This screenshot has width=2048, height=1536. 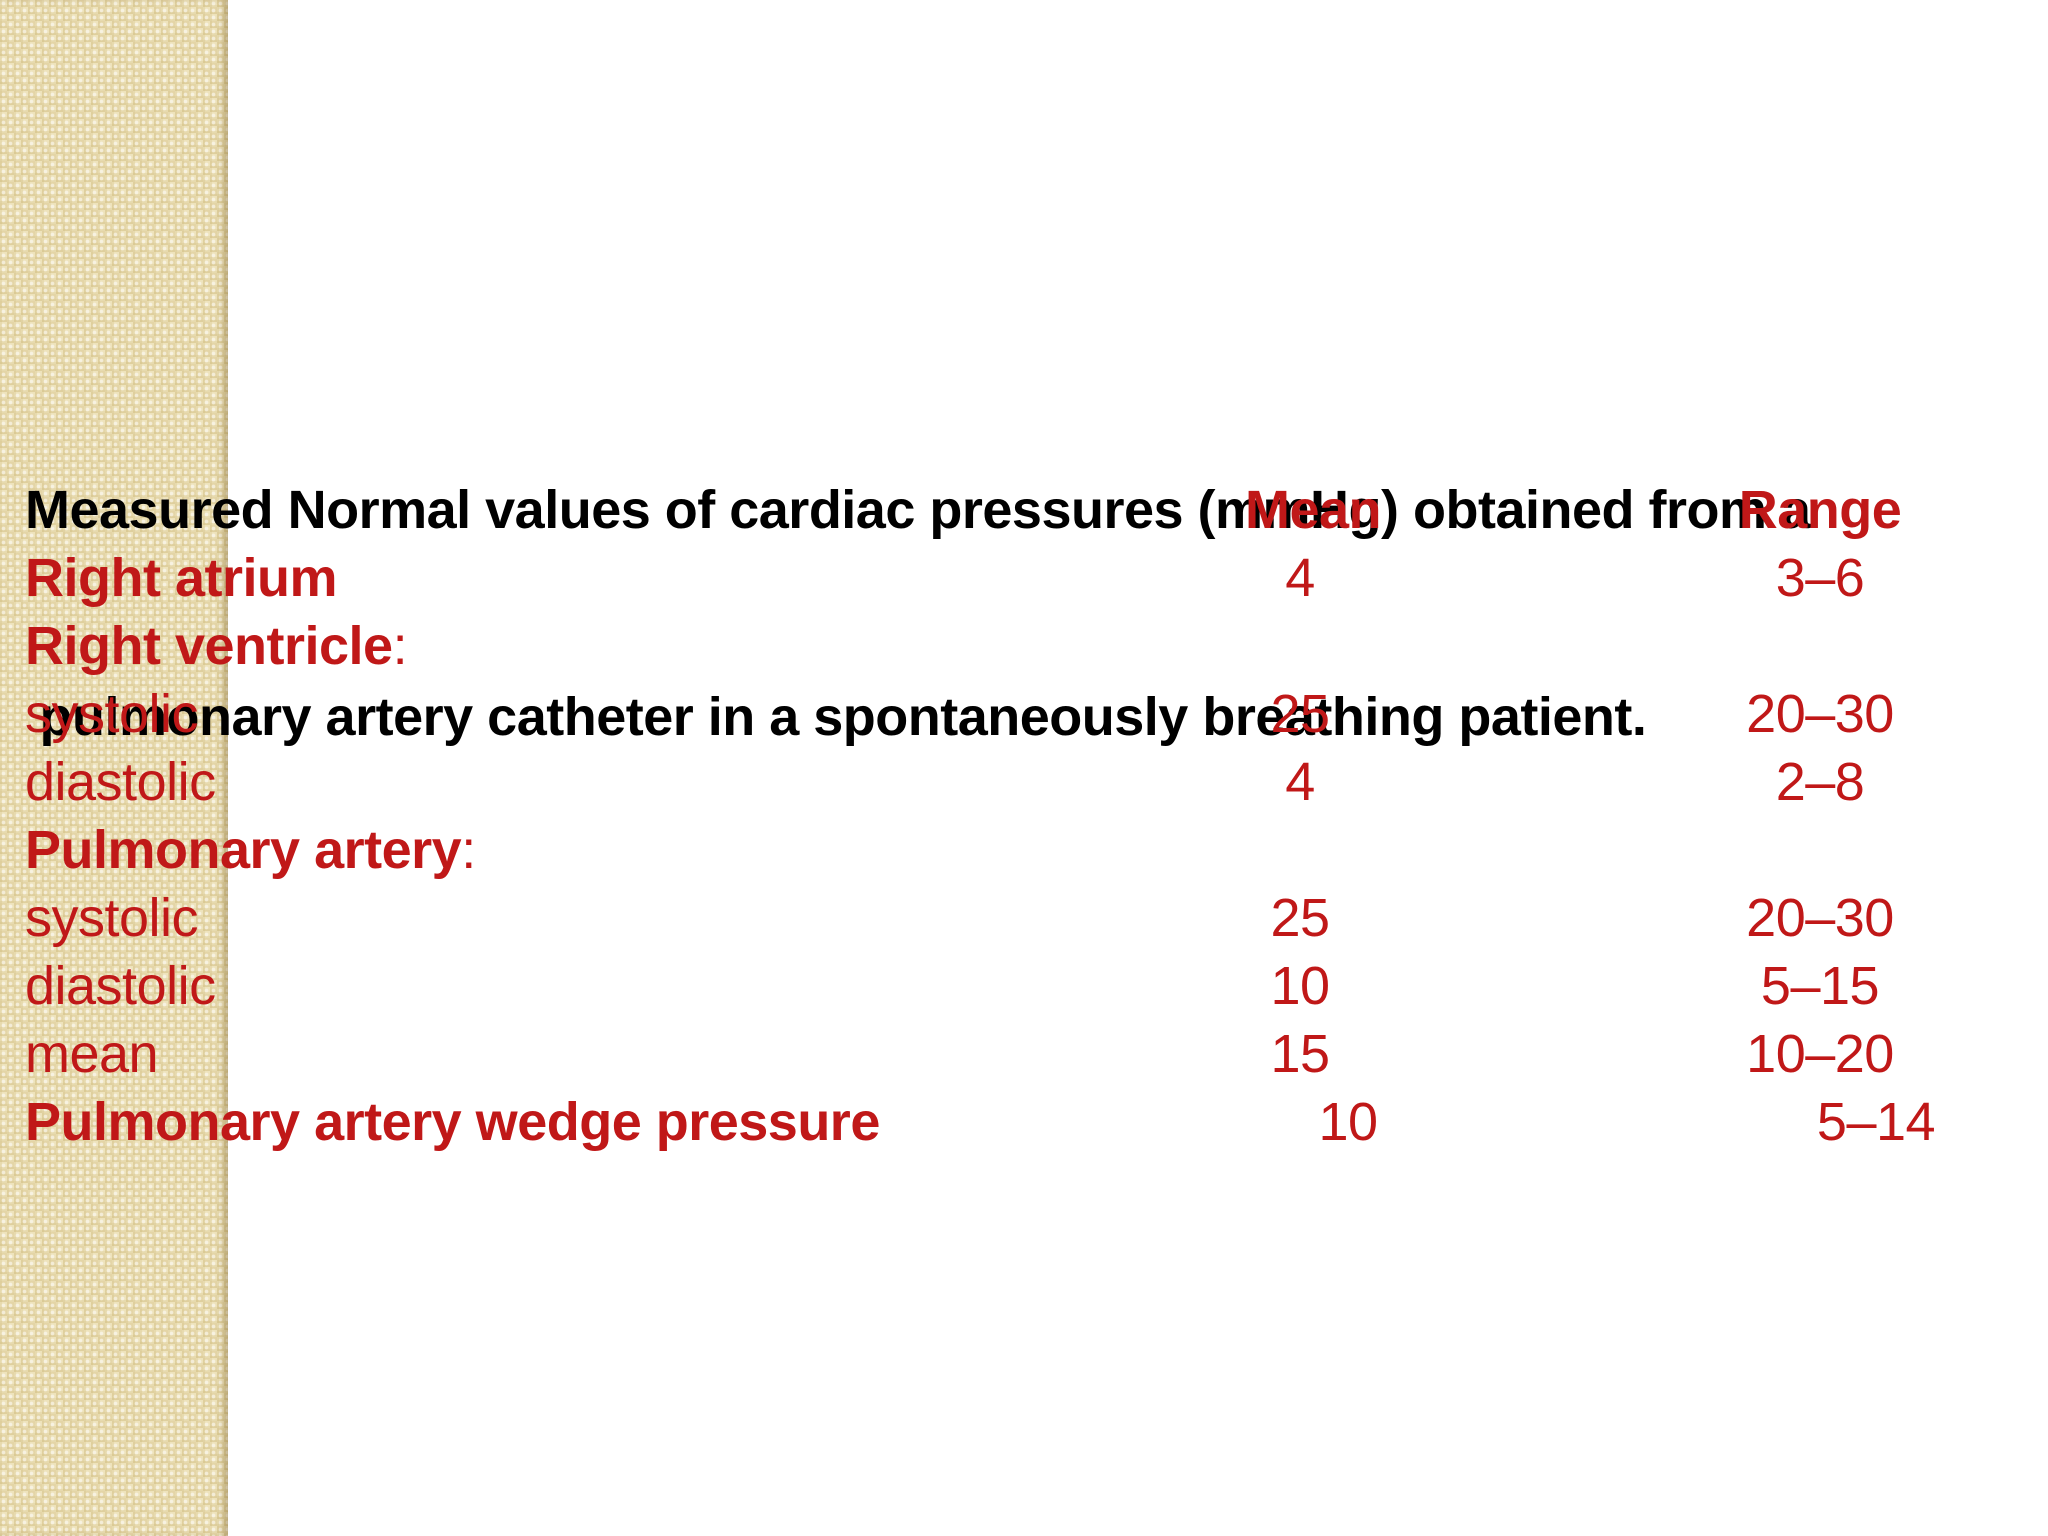 I want to click on row-label-text: Pulmonary artery, so click(x=243, y=850).